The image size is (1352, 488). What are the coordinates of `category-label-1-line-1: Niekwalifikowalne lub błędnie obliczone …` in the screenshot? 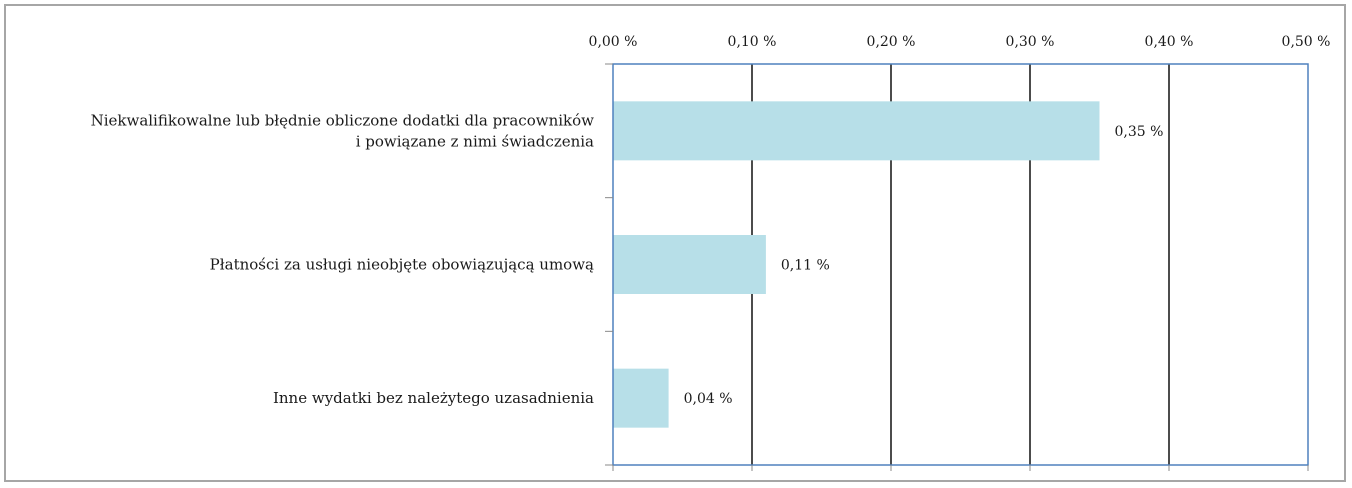 It's located at (343, 120).